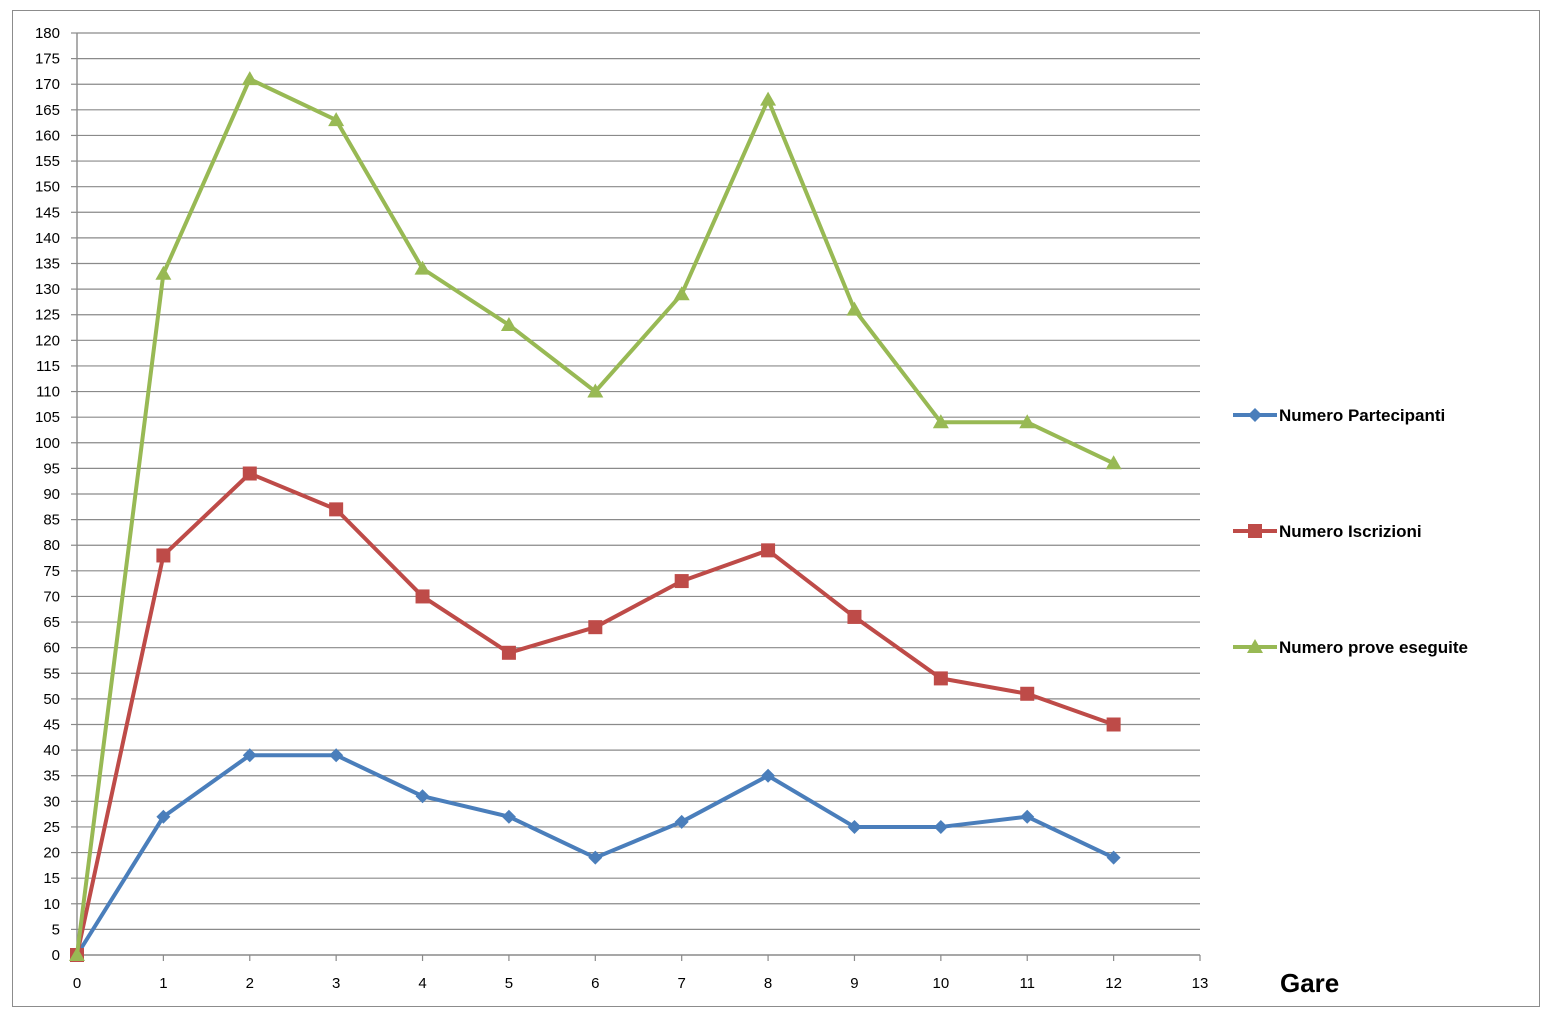  I want to click on y-tick-label: 100, so click(47, 443).